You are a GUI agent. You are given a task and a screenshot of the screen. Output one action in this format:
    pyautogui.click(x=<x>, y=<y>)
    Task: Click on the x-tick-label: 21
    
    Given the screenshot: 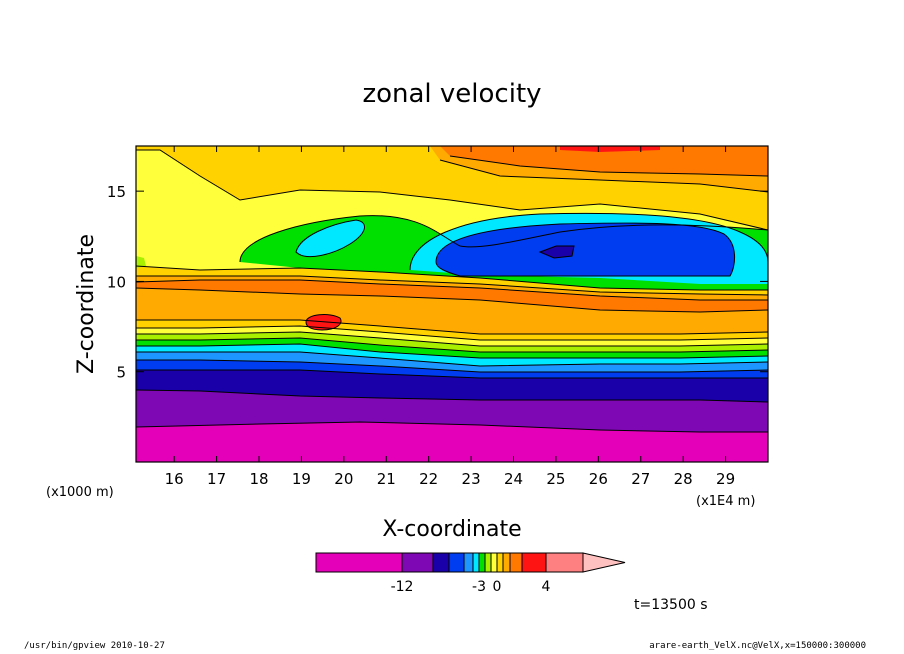 What is the action you would take?
    pyautogui.click(x=386, y=479)
    